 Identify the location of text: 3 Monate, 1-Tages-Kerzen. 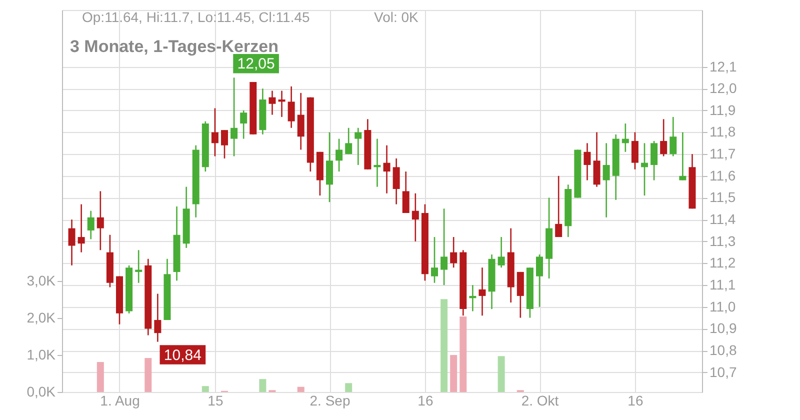
(174, 46).